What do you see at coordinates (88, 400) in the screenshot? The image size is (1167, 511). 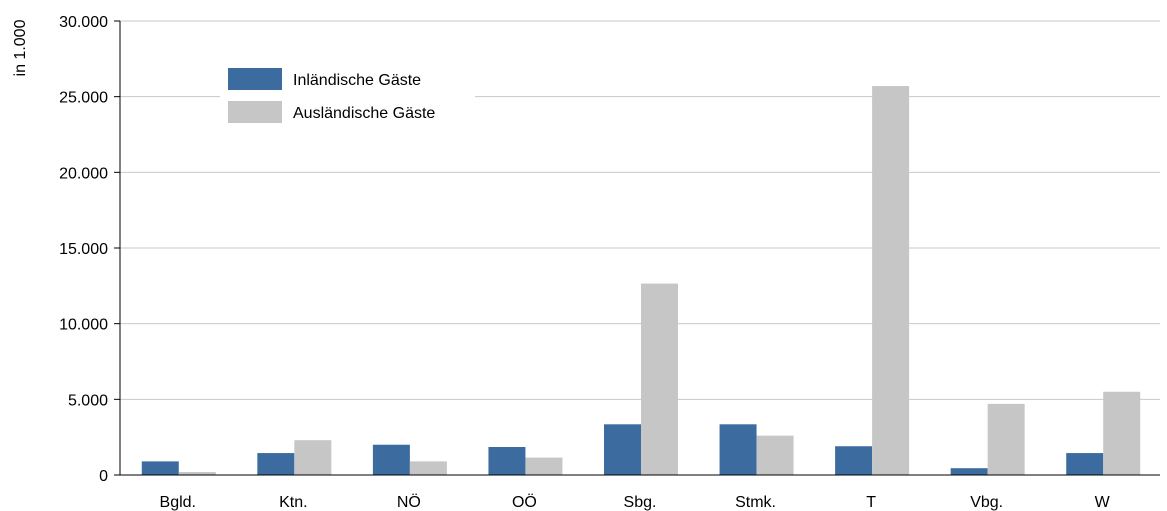 I see `y-tick-label: 5.000` at bounding box center [88, 400].